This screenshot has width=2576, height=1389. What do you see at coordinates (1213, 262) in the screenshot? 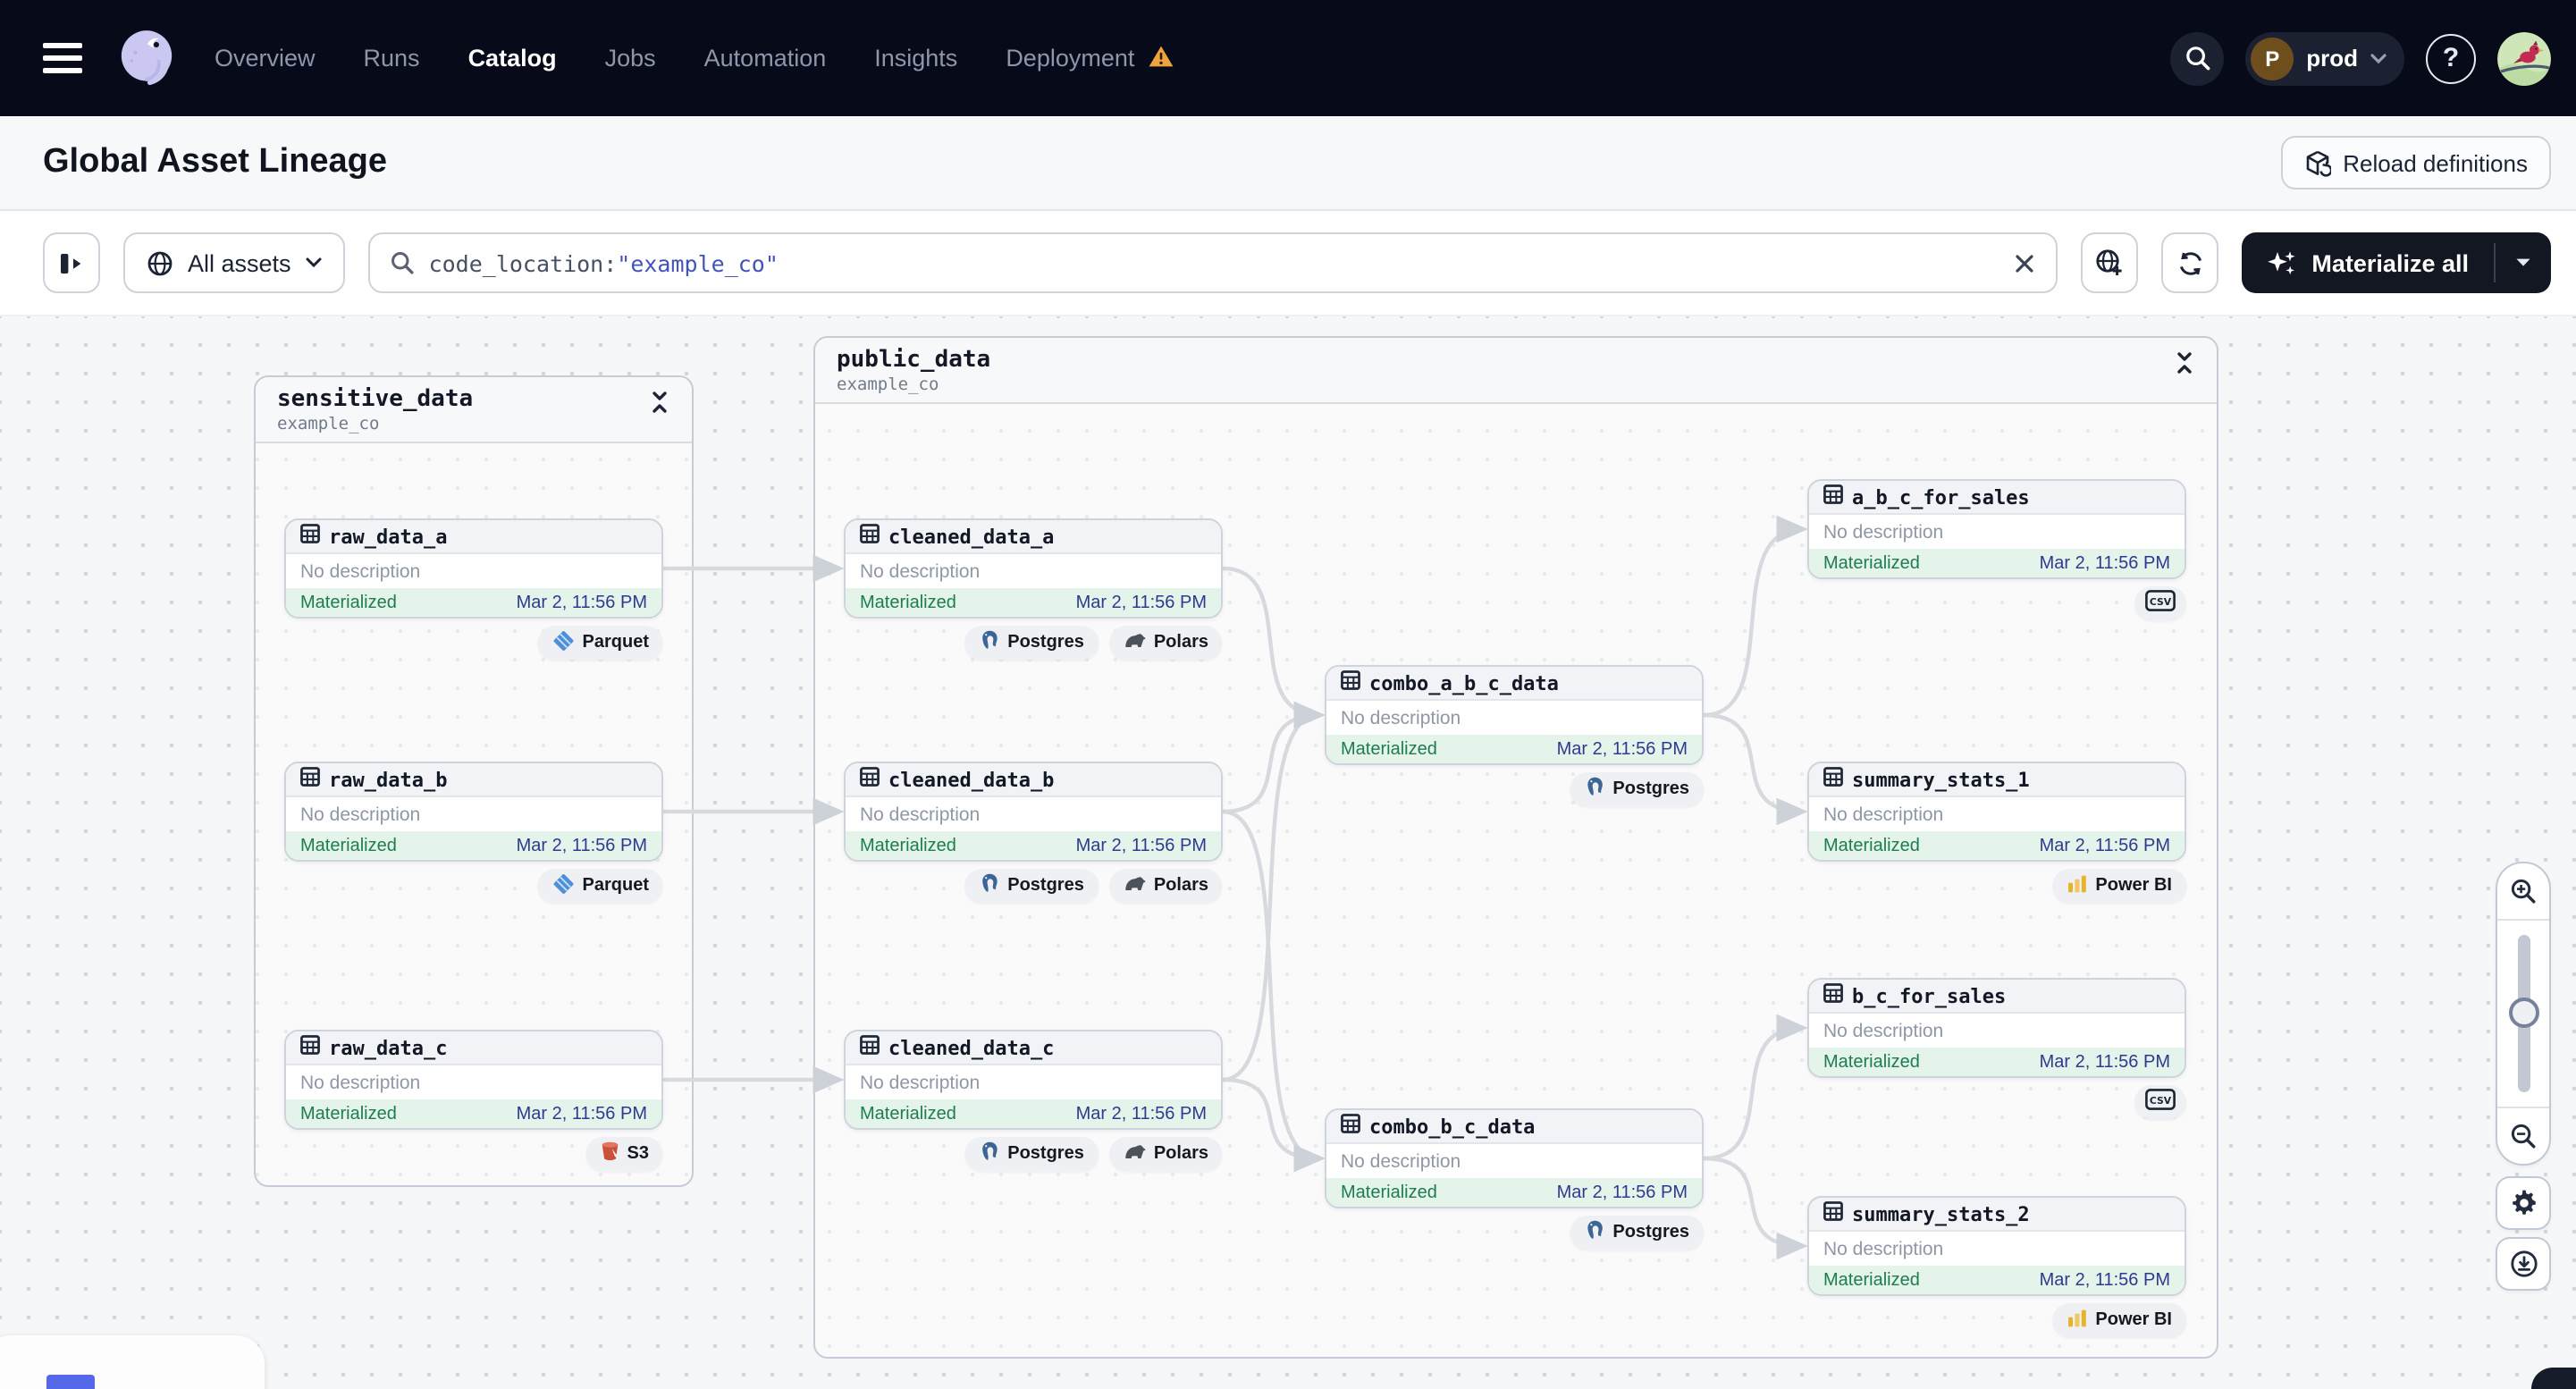
I see `asset-search-input: code_location:"example_co"` at bounding box center [1213, 262].